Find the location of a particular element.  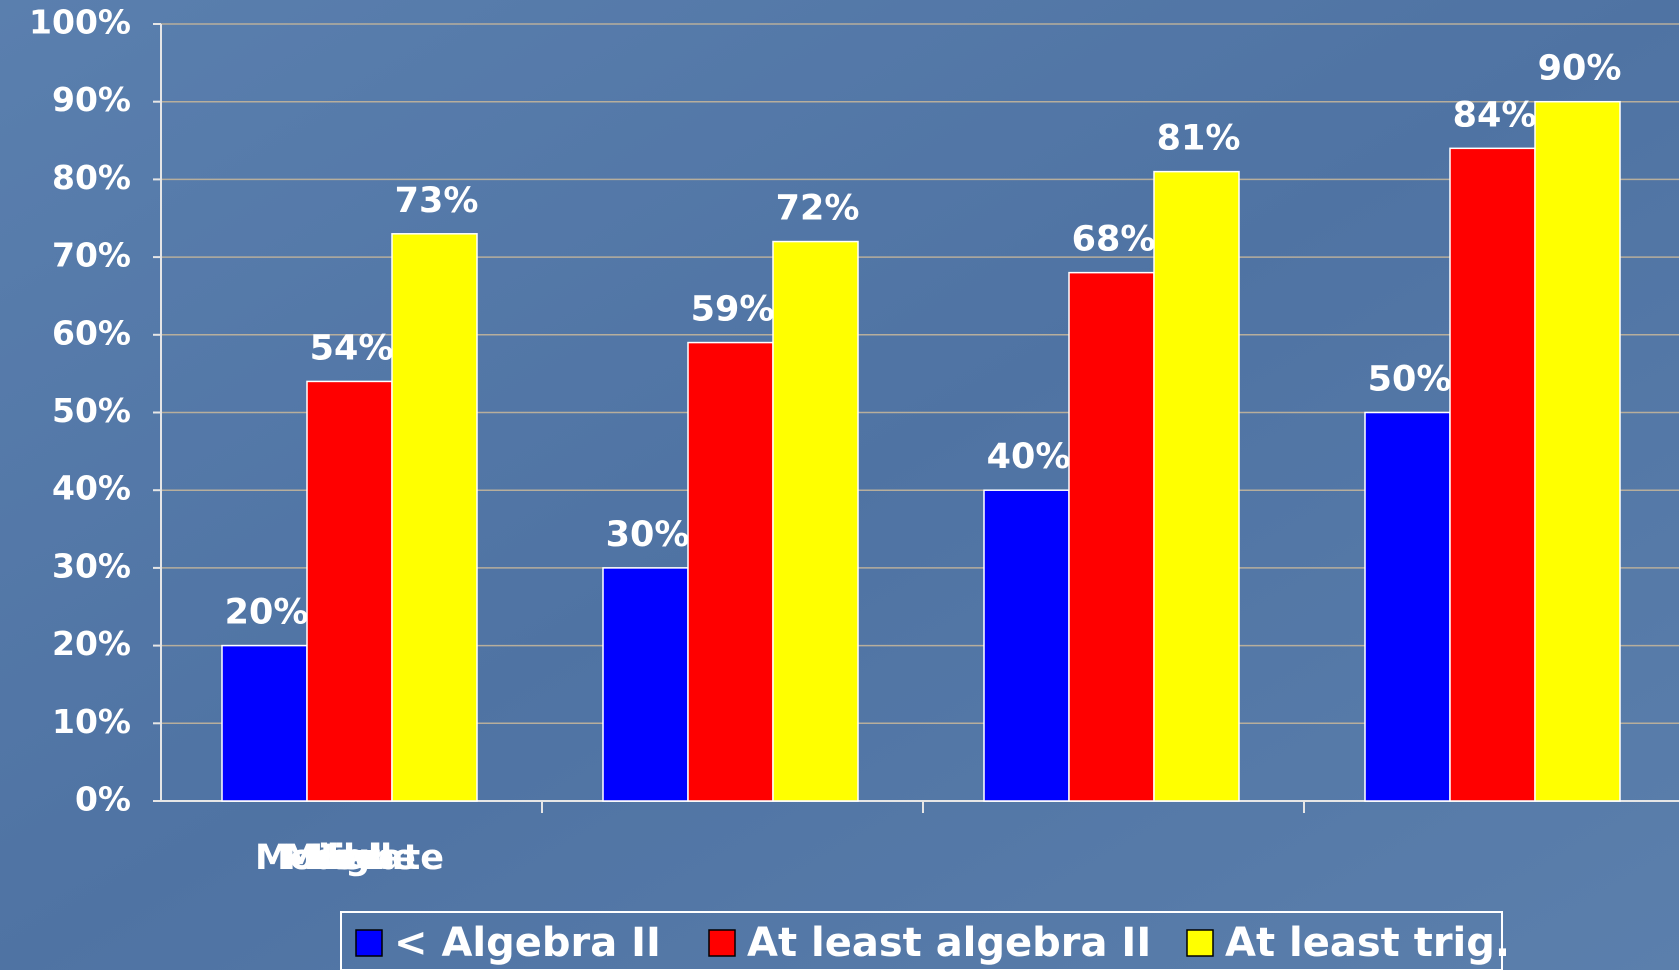

value-label: 72% is located at coordinates (818, 209).